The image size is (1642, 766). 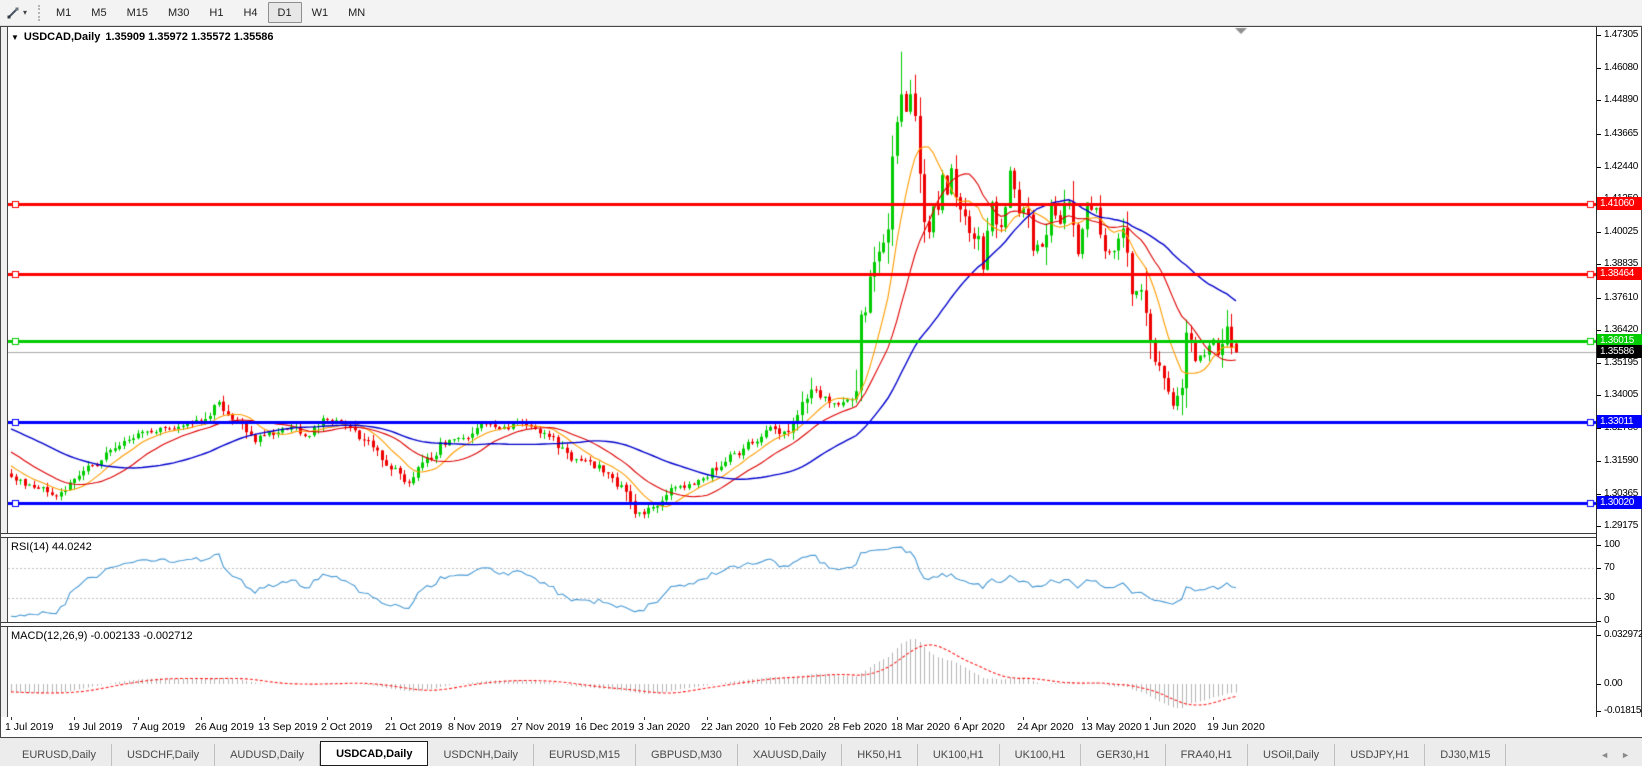 What do you see at coordinates (1619, 635) in the screenshot?
I see `macd-axis-label: 0.032972` at bounding box center [1619, 635].